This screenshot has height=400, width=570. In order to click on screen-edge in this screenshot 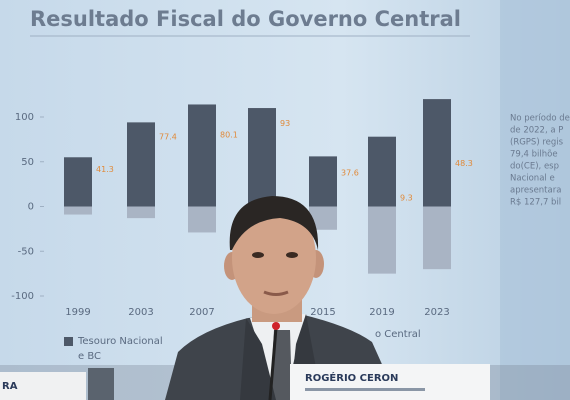, I will do `click(535, 200)`.